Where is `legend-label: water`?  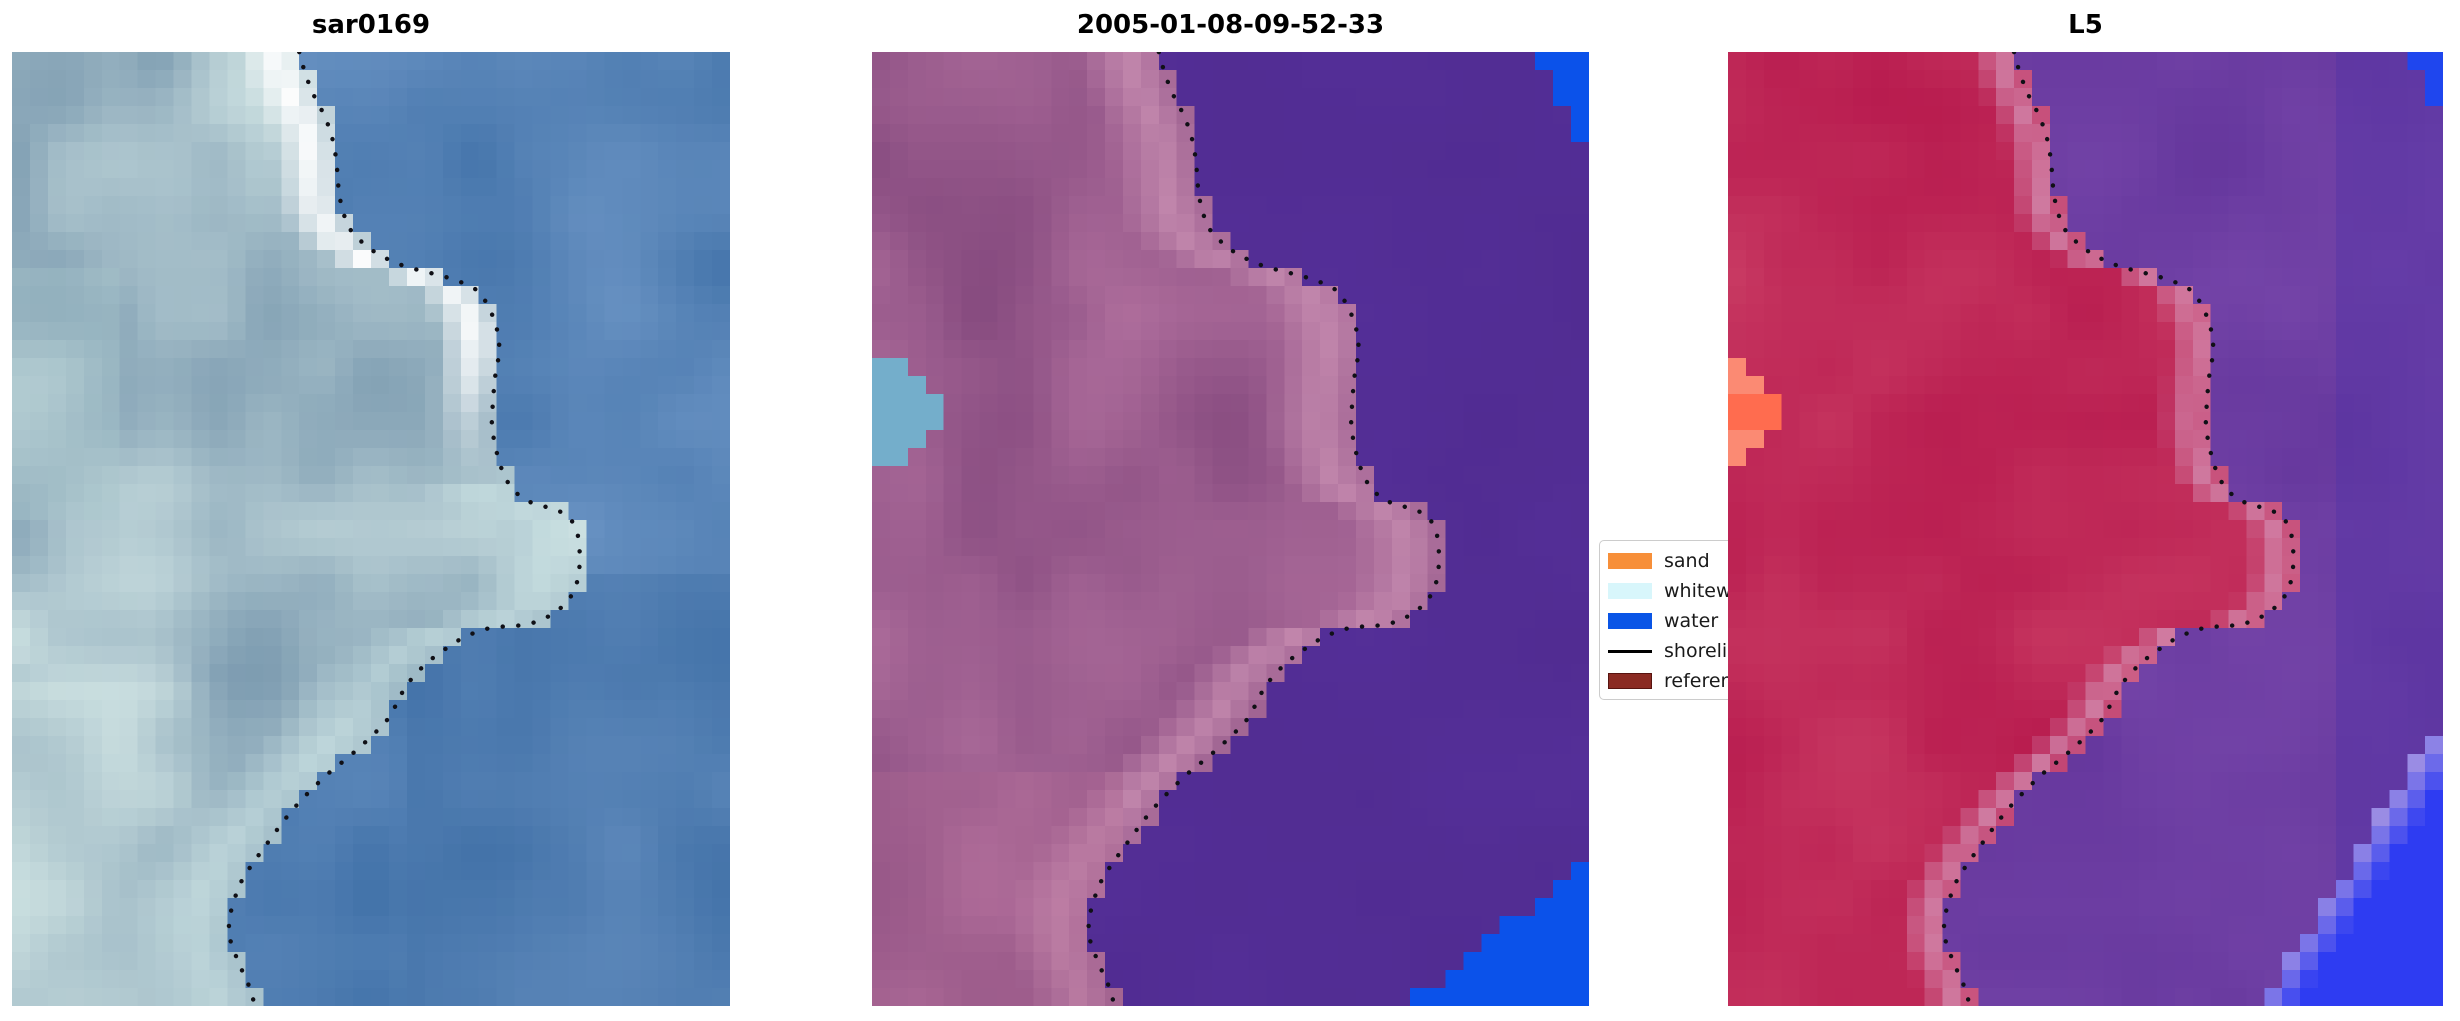
legend-label: water is located at coordinates (1691, 621).